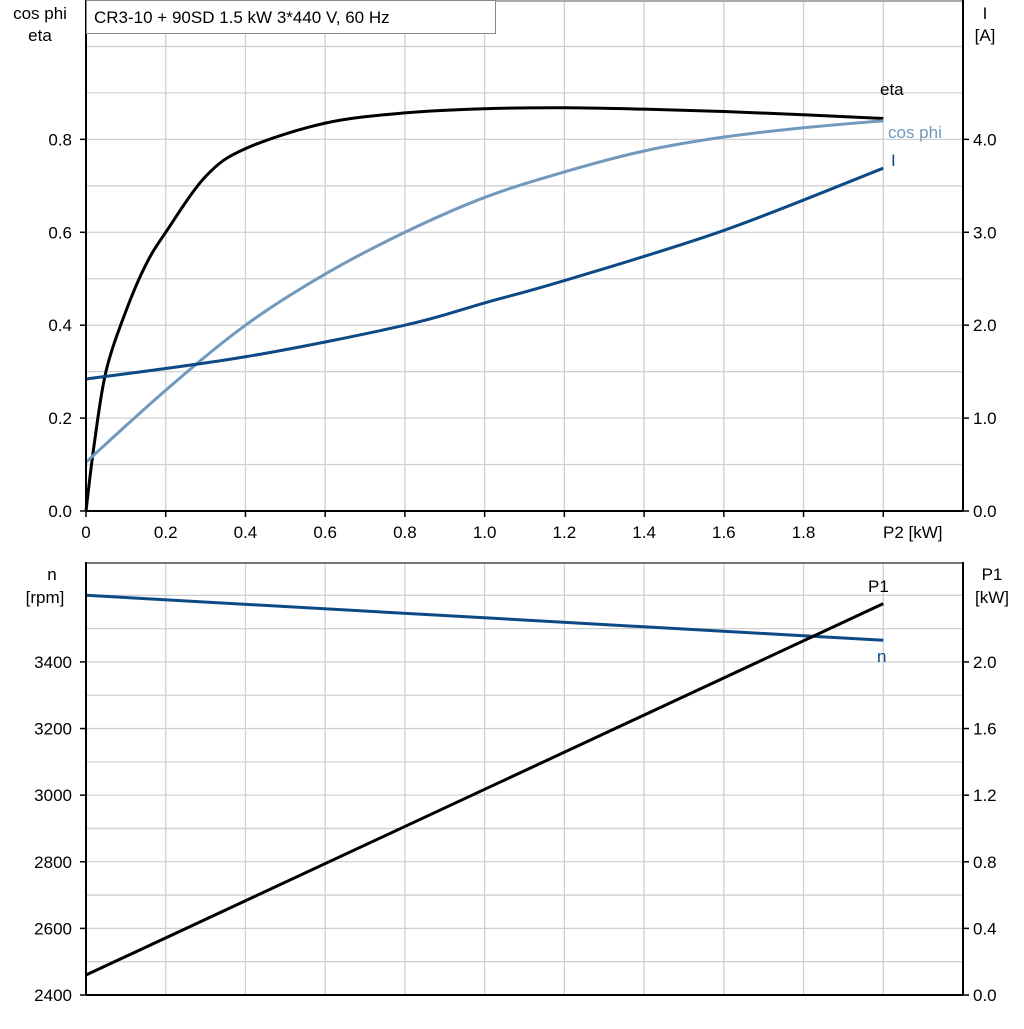 This screenshot has height=1029, width=1024. What do you see at coordinates (60, 511) in the screenshot?
I see `left-tick-label: 0.0` at bounding box center [60, 511].